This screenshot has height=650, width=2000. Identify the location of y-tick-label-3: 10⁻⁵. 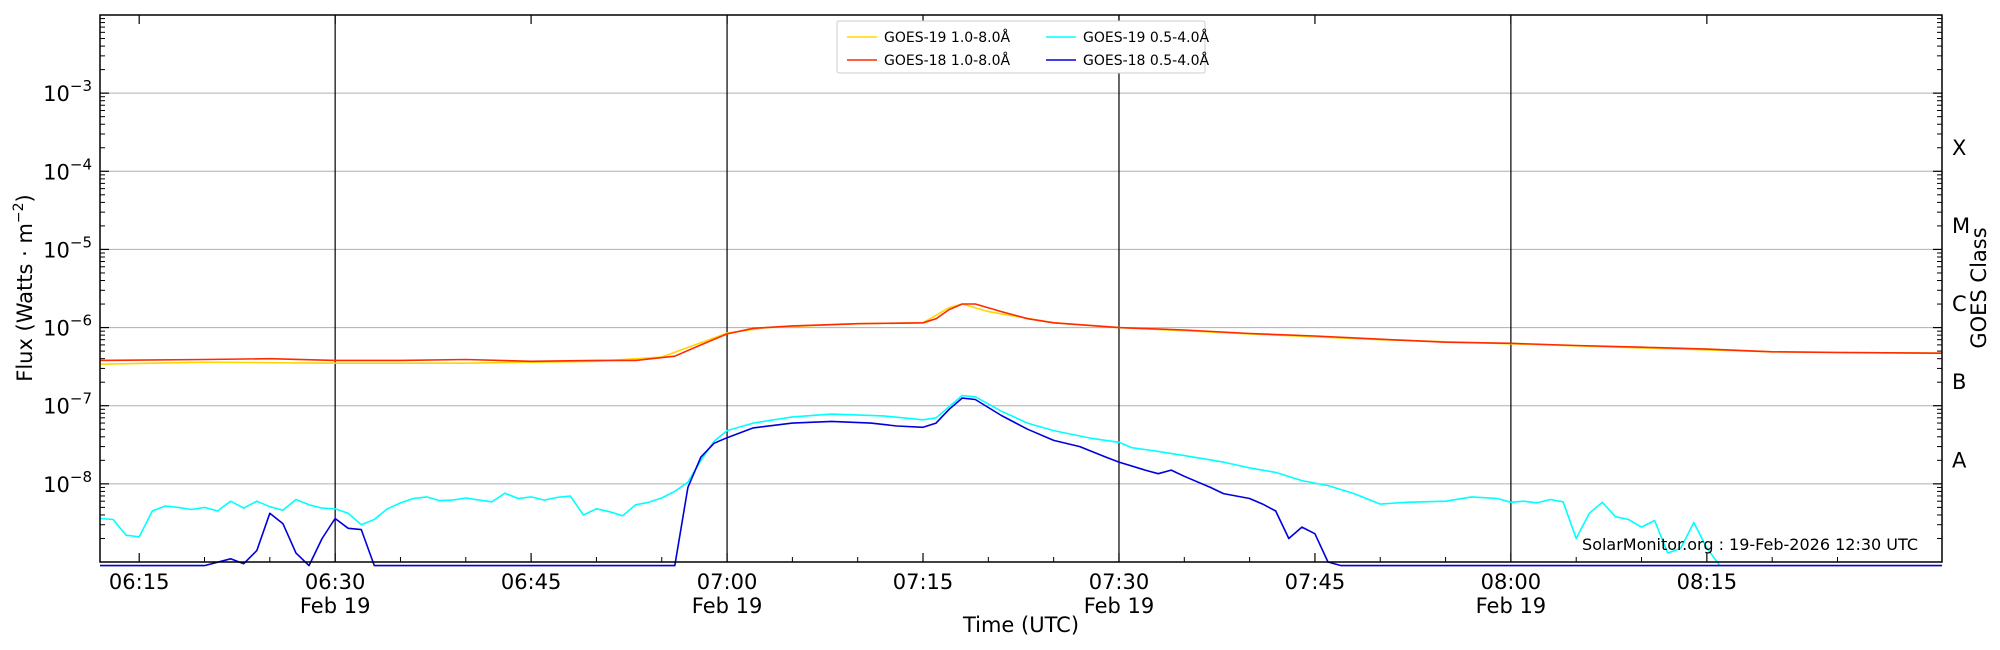
(67, 247).